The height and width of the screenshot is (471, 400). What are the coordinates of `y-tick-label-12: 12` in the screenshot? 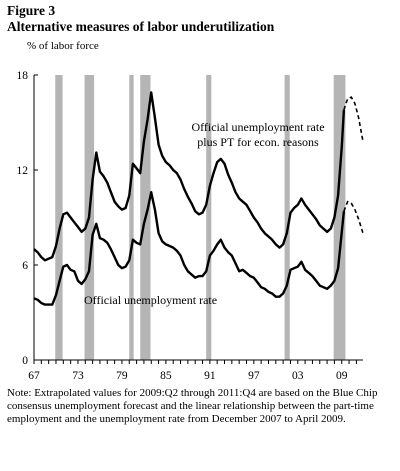 It's located at (23, 171).